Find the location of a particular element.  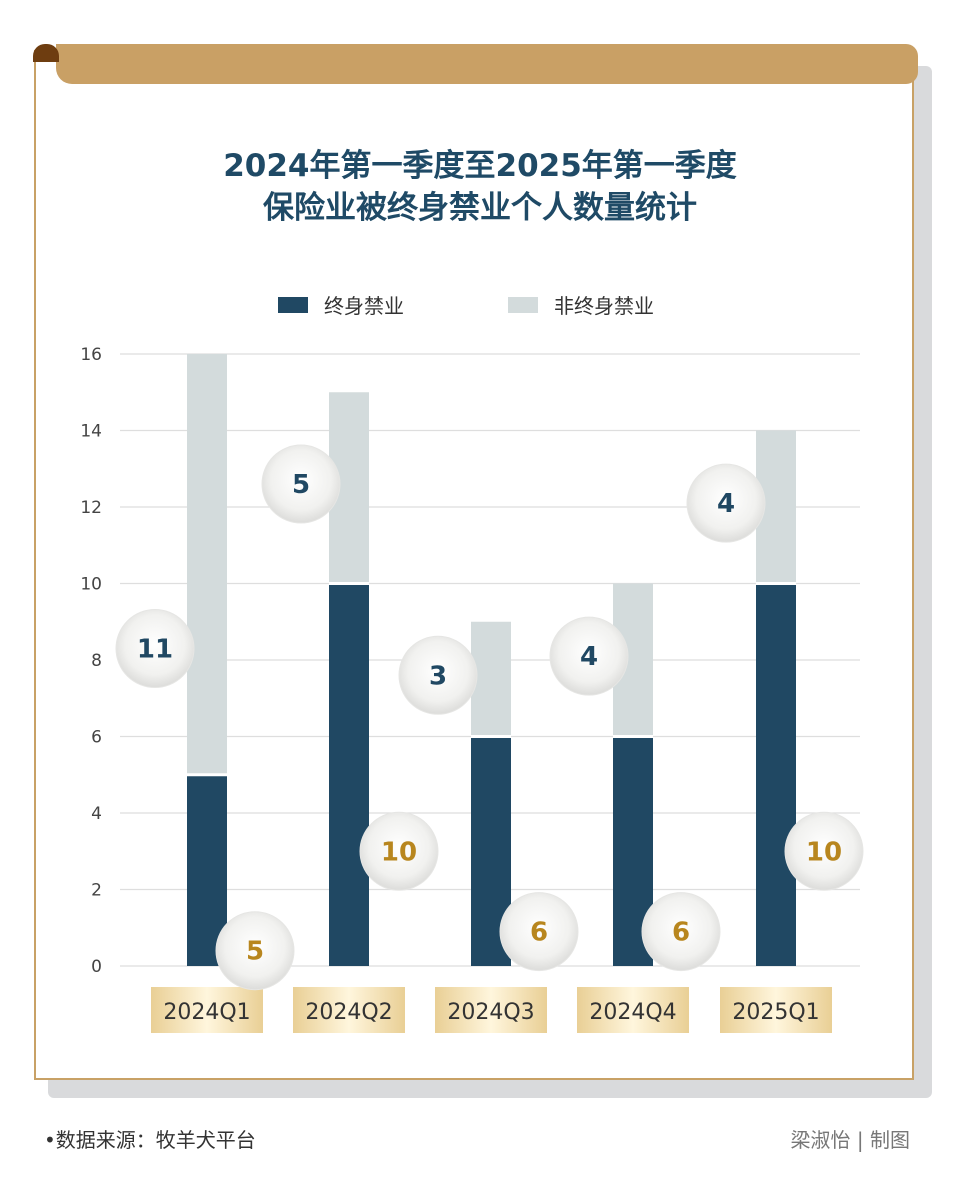

legend-label-lifetime: 终身禁业 is located at coordinates (364, 306).